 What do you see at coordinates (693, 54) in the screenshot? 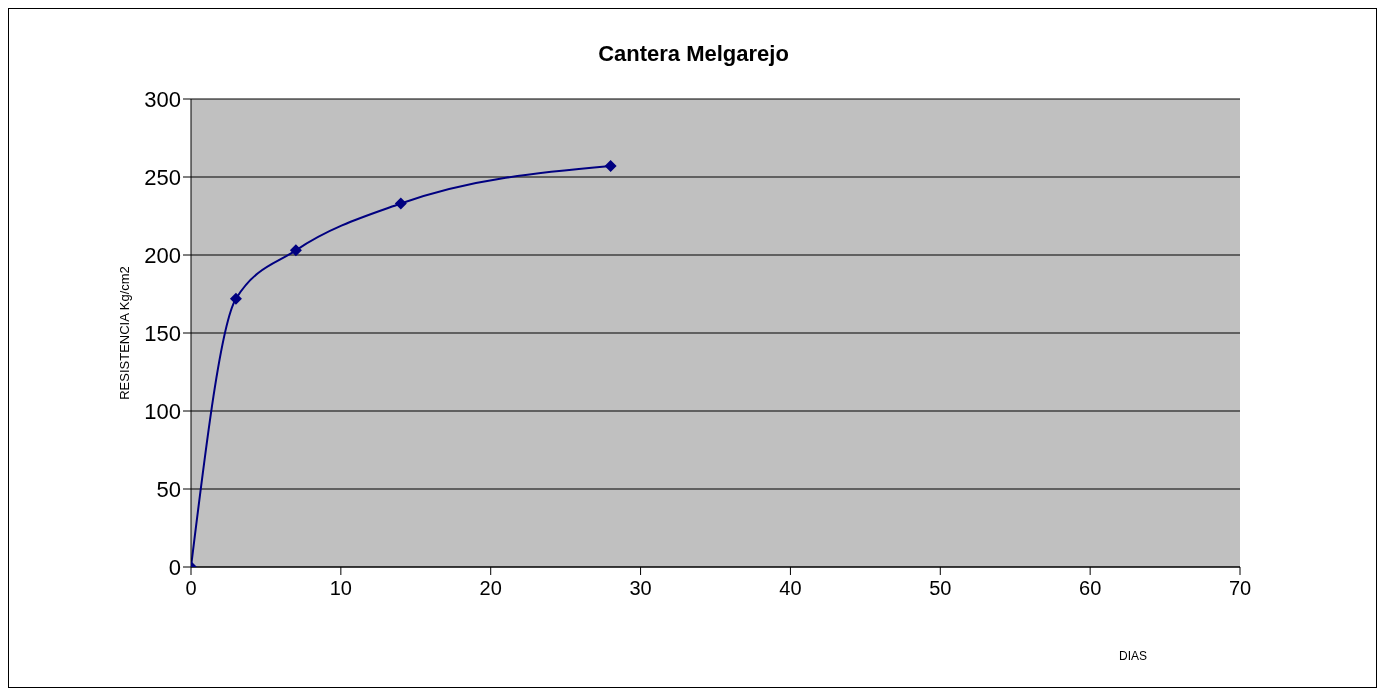
I see `chart-title: Cantera Melgarejo` at bounding box center [693, 54].